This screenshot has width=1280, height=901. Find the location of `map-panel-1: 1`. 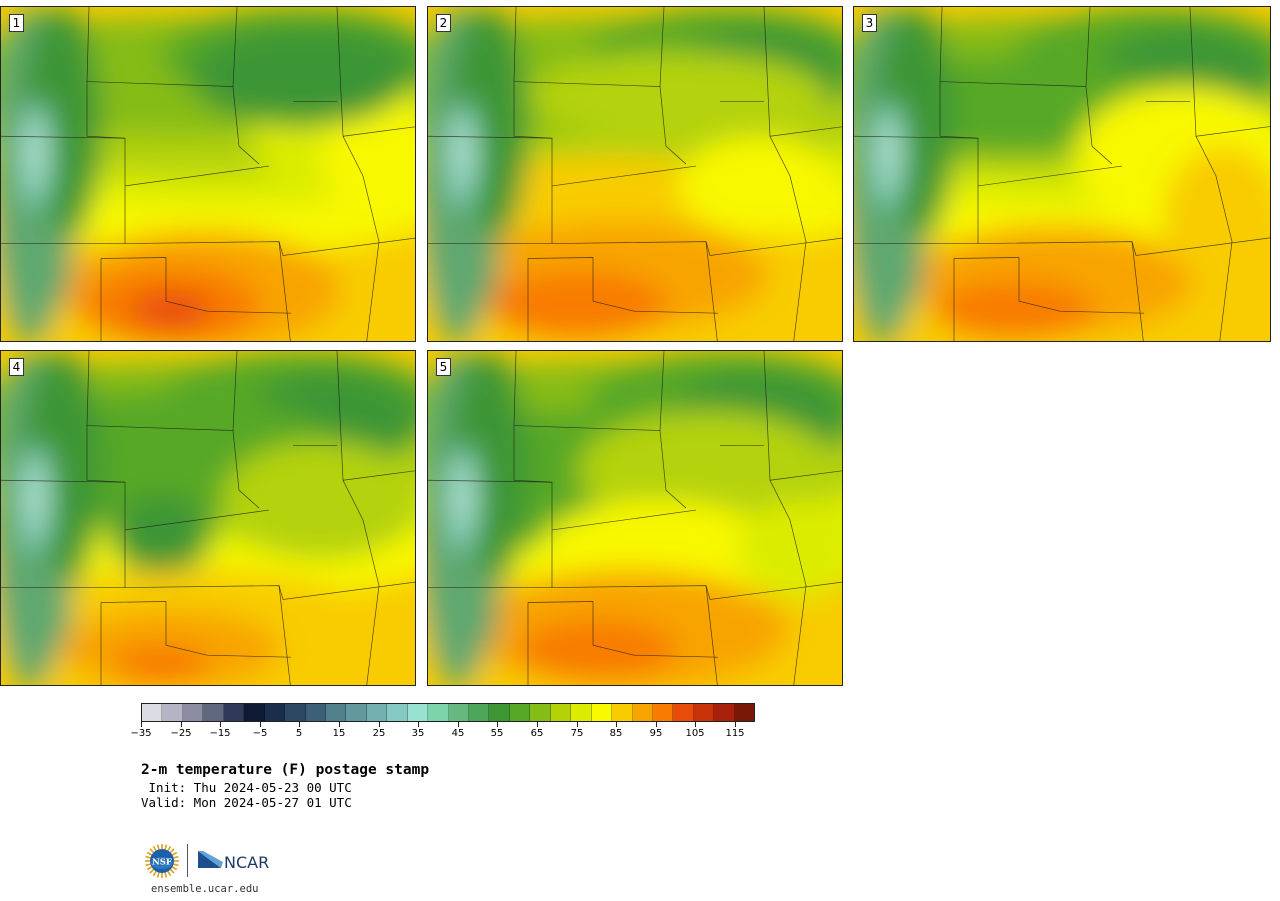

map-panel-1: 1 is located at coordinates (208, 174).